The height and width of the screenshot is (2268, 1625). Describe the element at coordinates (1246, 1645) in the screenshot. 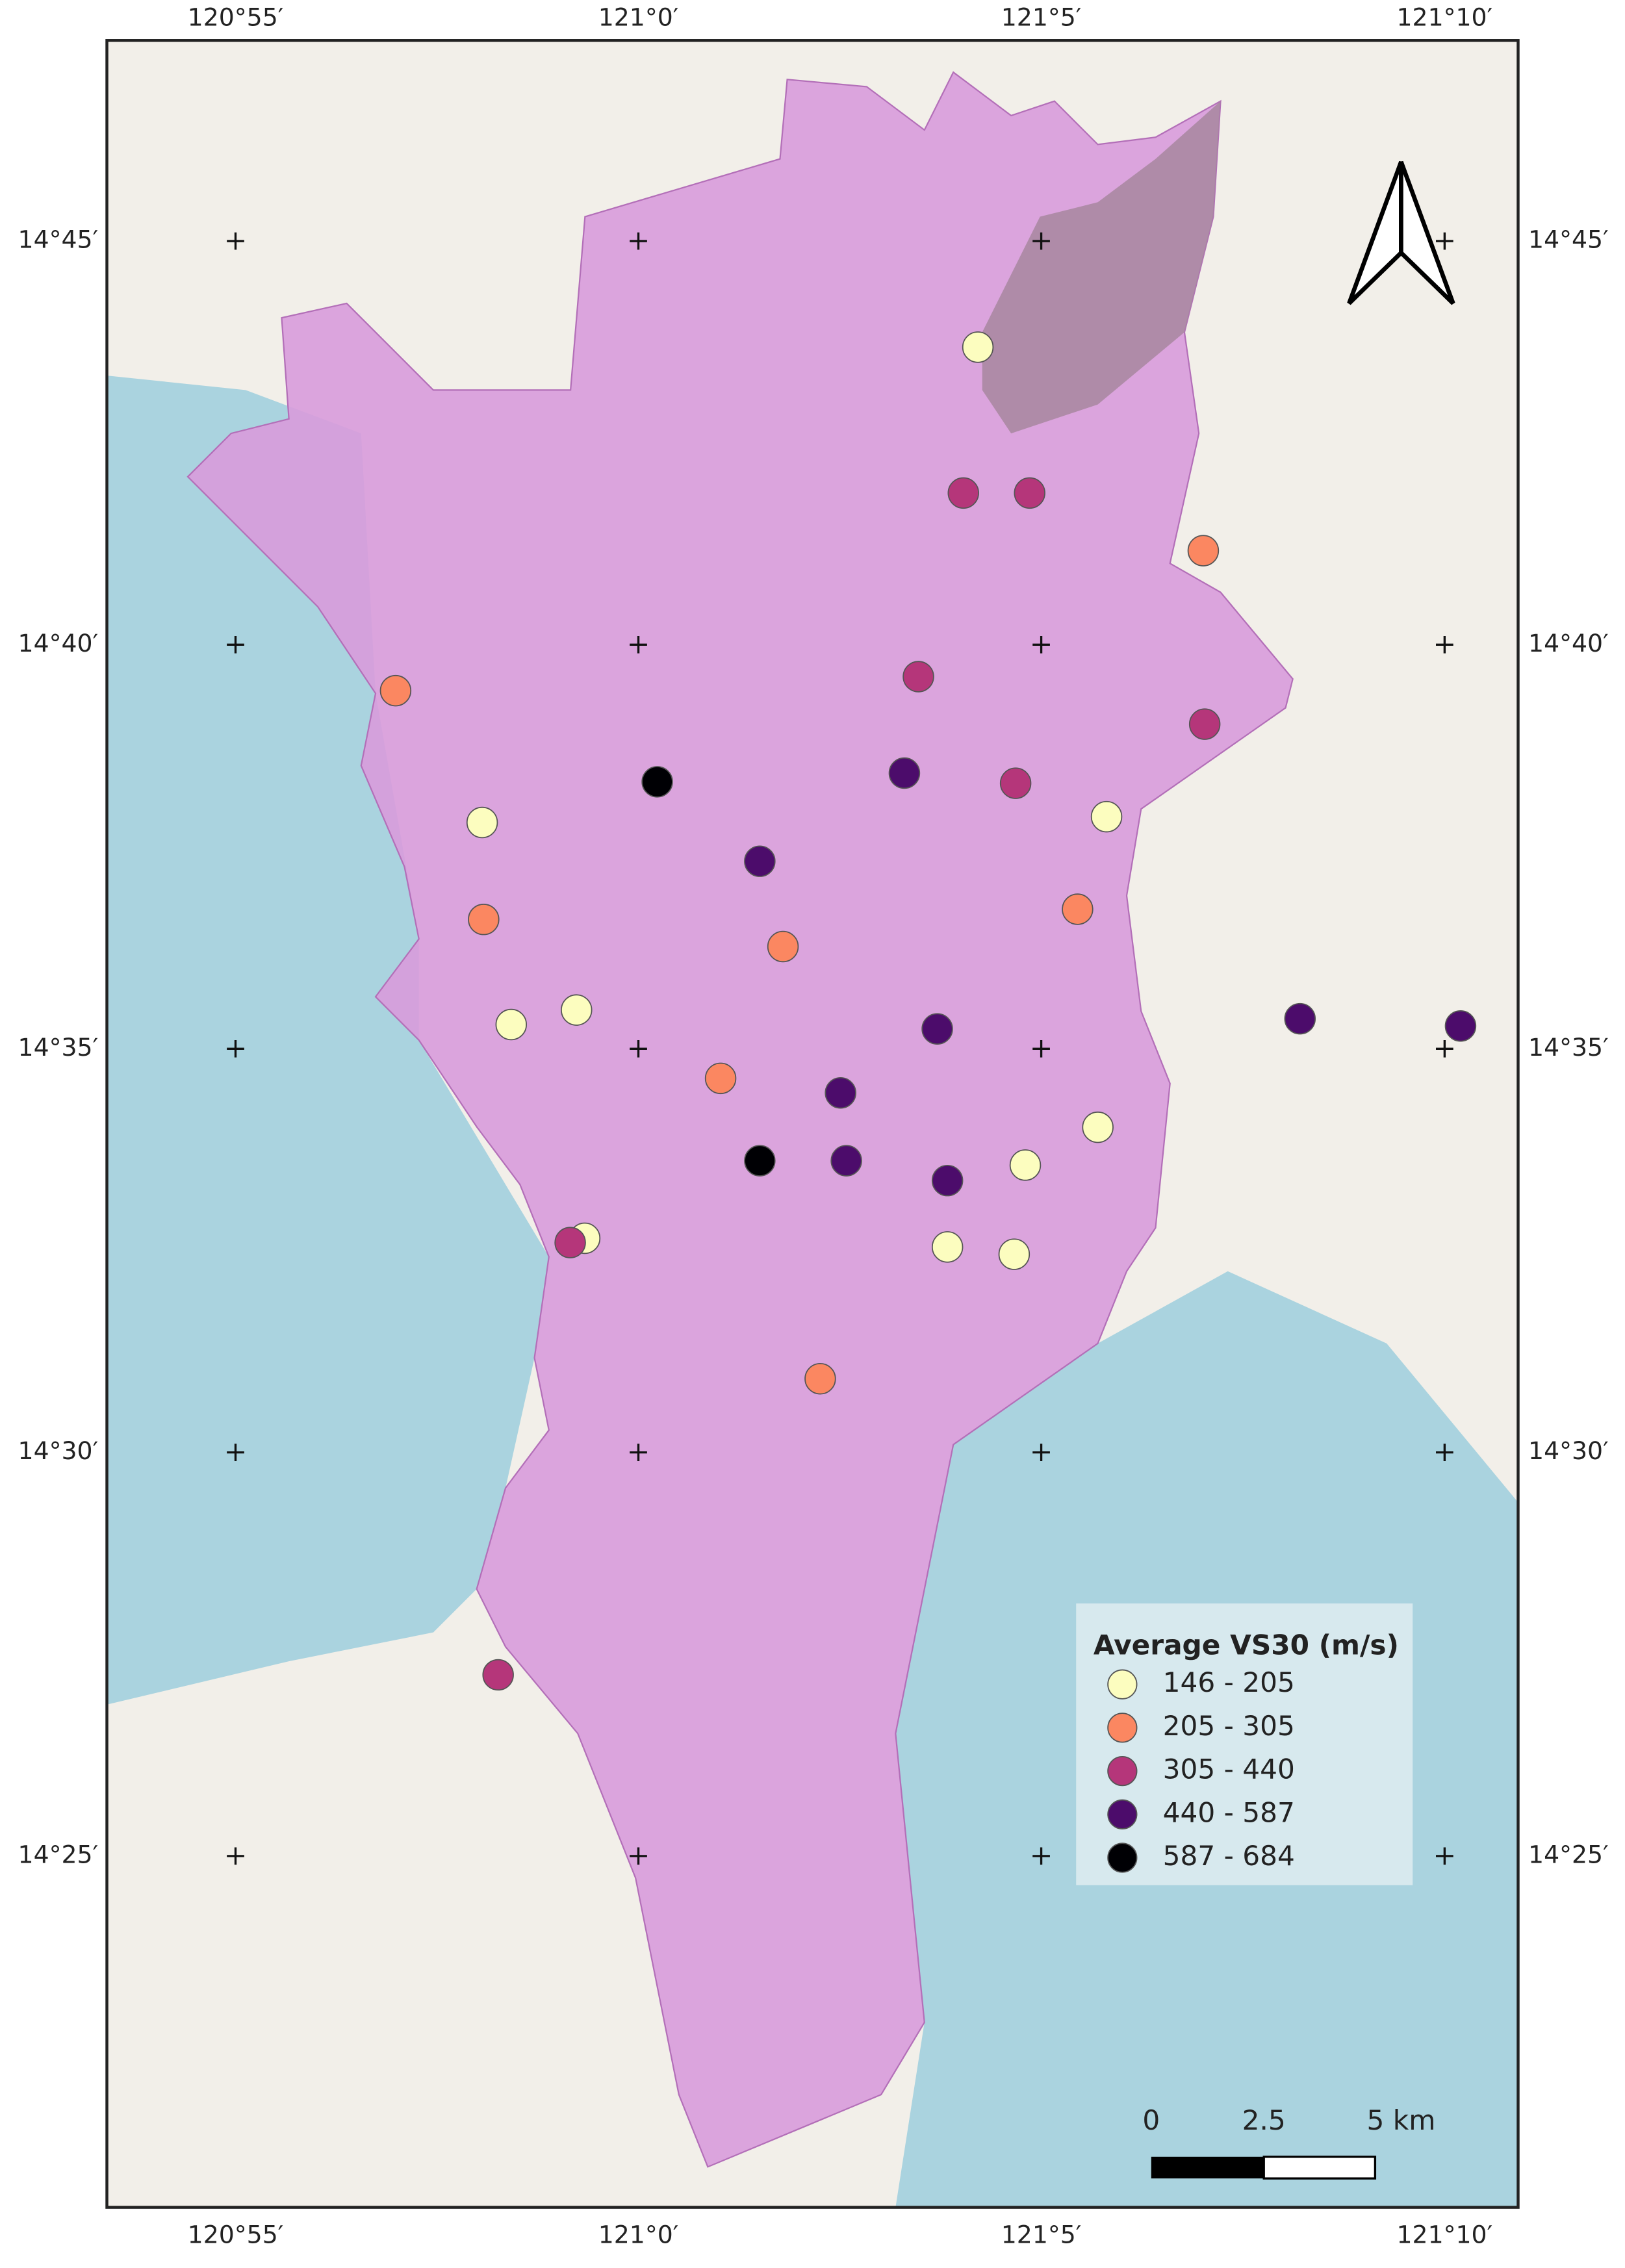

I see `legend-title: Average VS30 (m/s)` at that location.